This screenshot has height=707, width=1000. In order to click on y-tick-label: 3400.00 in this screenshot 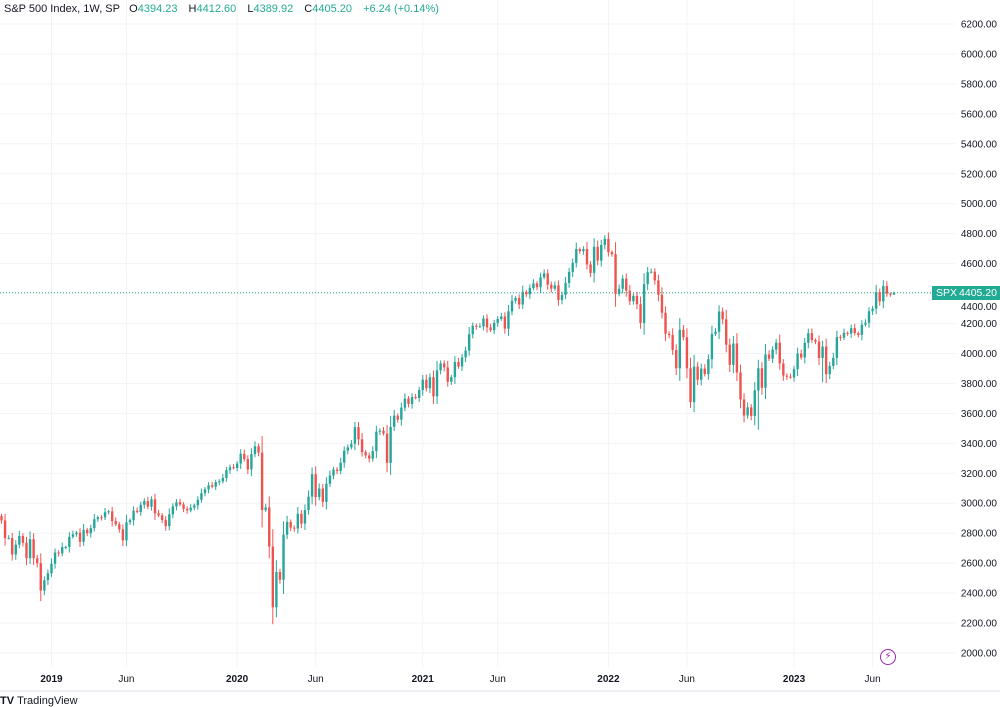, I will do `click(979, 444)`.